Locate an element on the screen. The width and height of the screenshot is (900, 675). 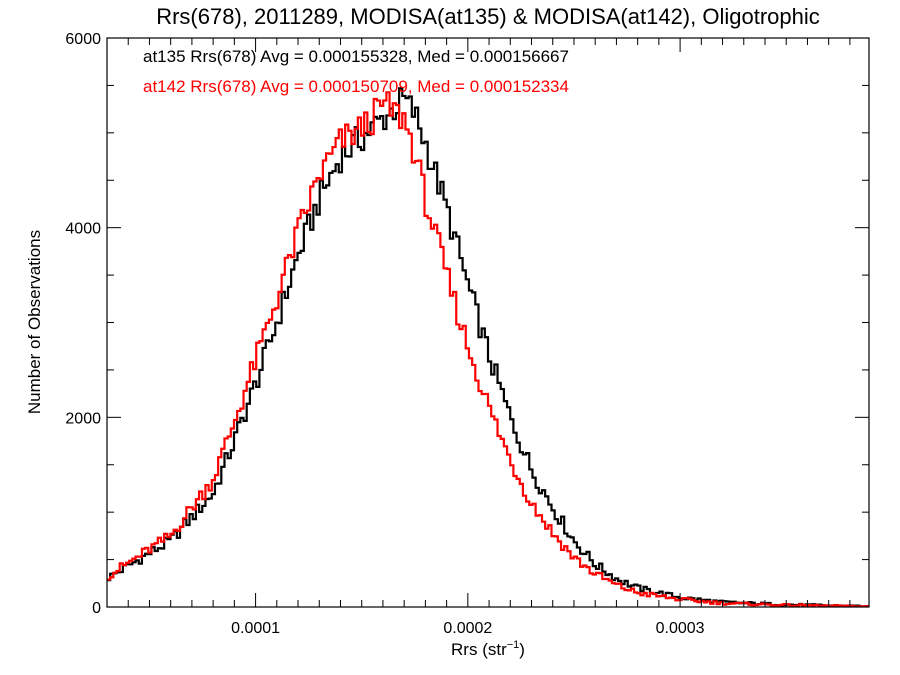
y-tick-label: 2000 is located at coordinates (83, 418).